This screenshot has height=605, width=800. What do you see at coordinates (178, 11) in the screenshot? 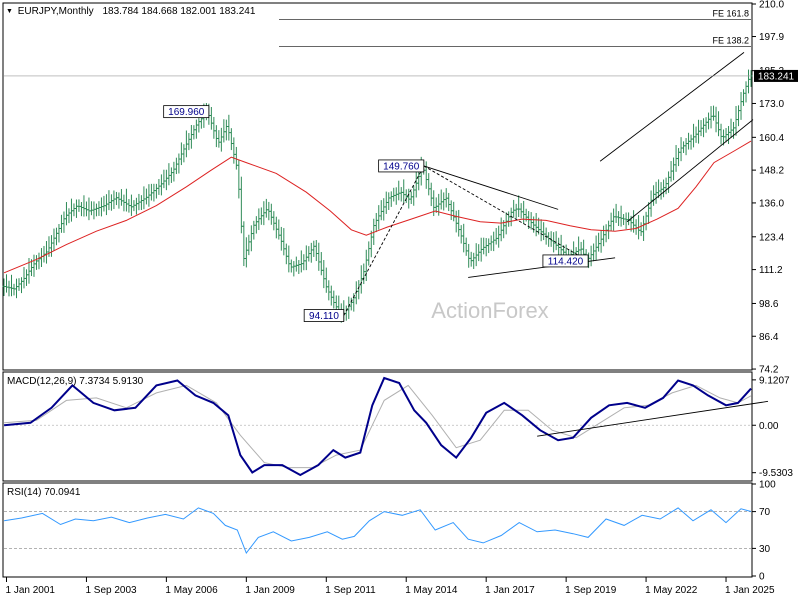
I see `chart-ohlc: 183.784 184.668 182.001 183.241` at bounding box center [178, 11].